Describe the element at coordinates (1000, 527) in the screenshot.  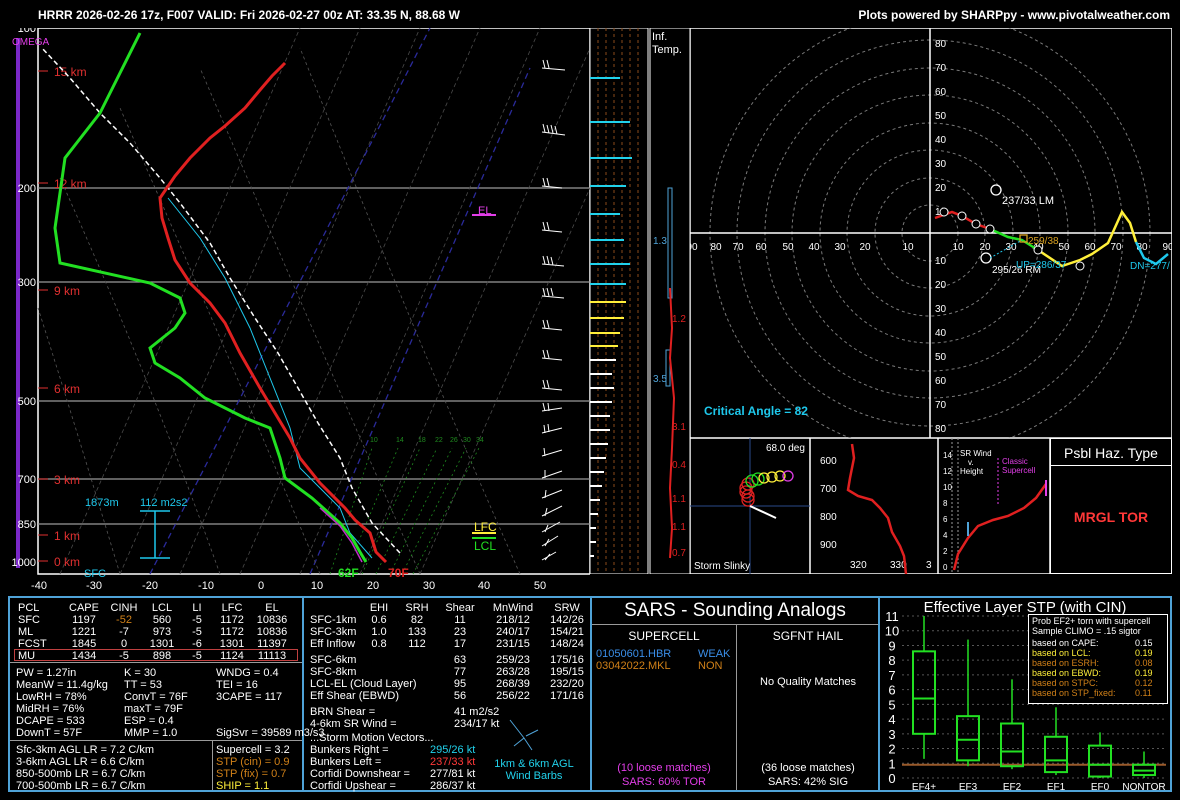
I see `srwind-trace` at that location.